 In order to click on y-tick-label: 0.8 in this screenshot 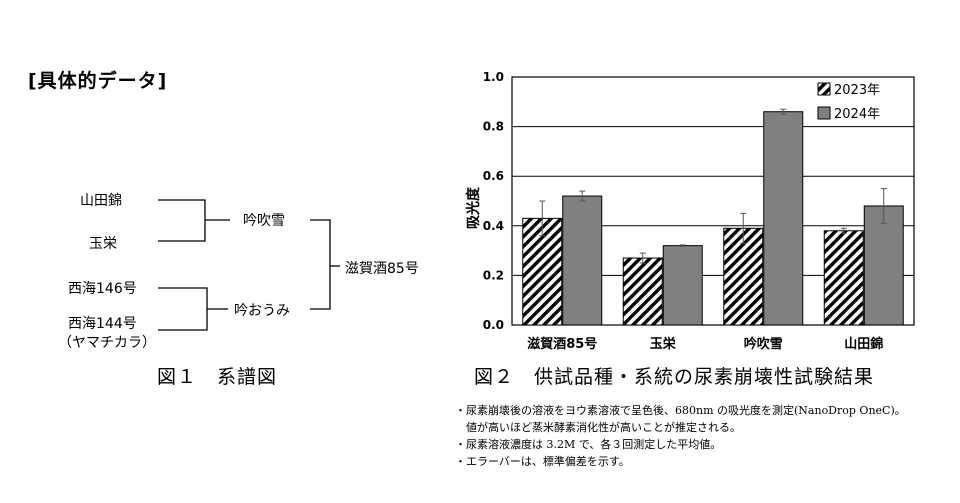, I will do `click(493, 127)`.